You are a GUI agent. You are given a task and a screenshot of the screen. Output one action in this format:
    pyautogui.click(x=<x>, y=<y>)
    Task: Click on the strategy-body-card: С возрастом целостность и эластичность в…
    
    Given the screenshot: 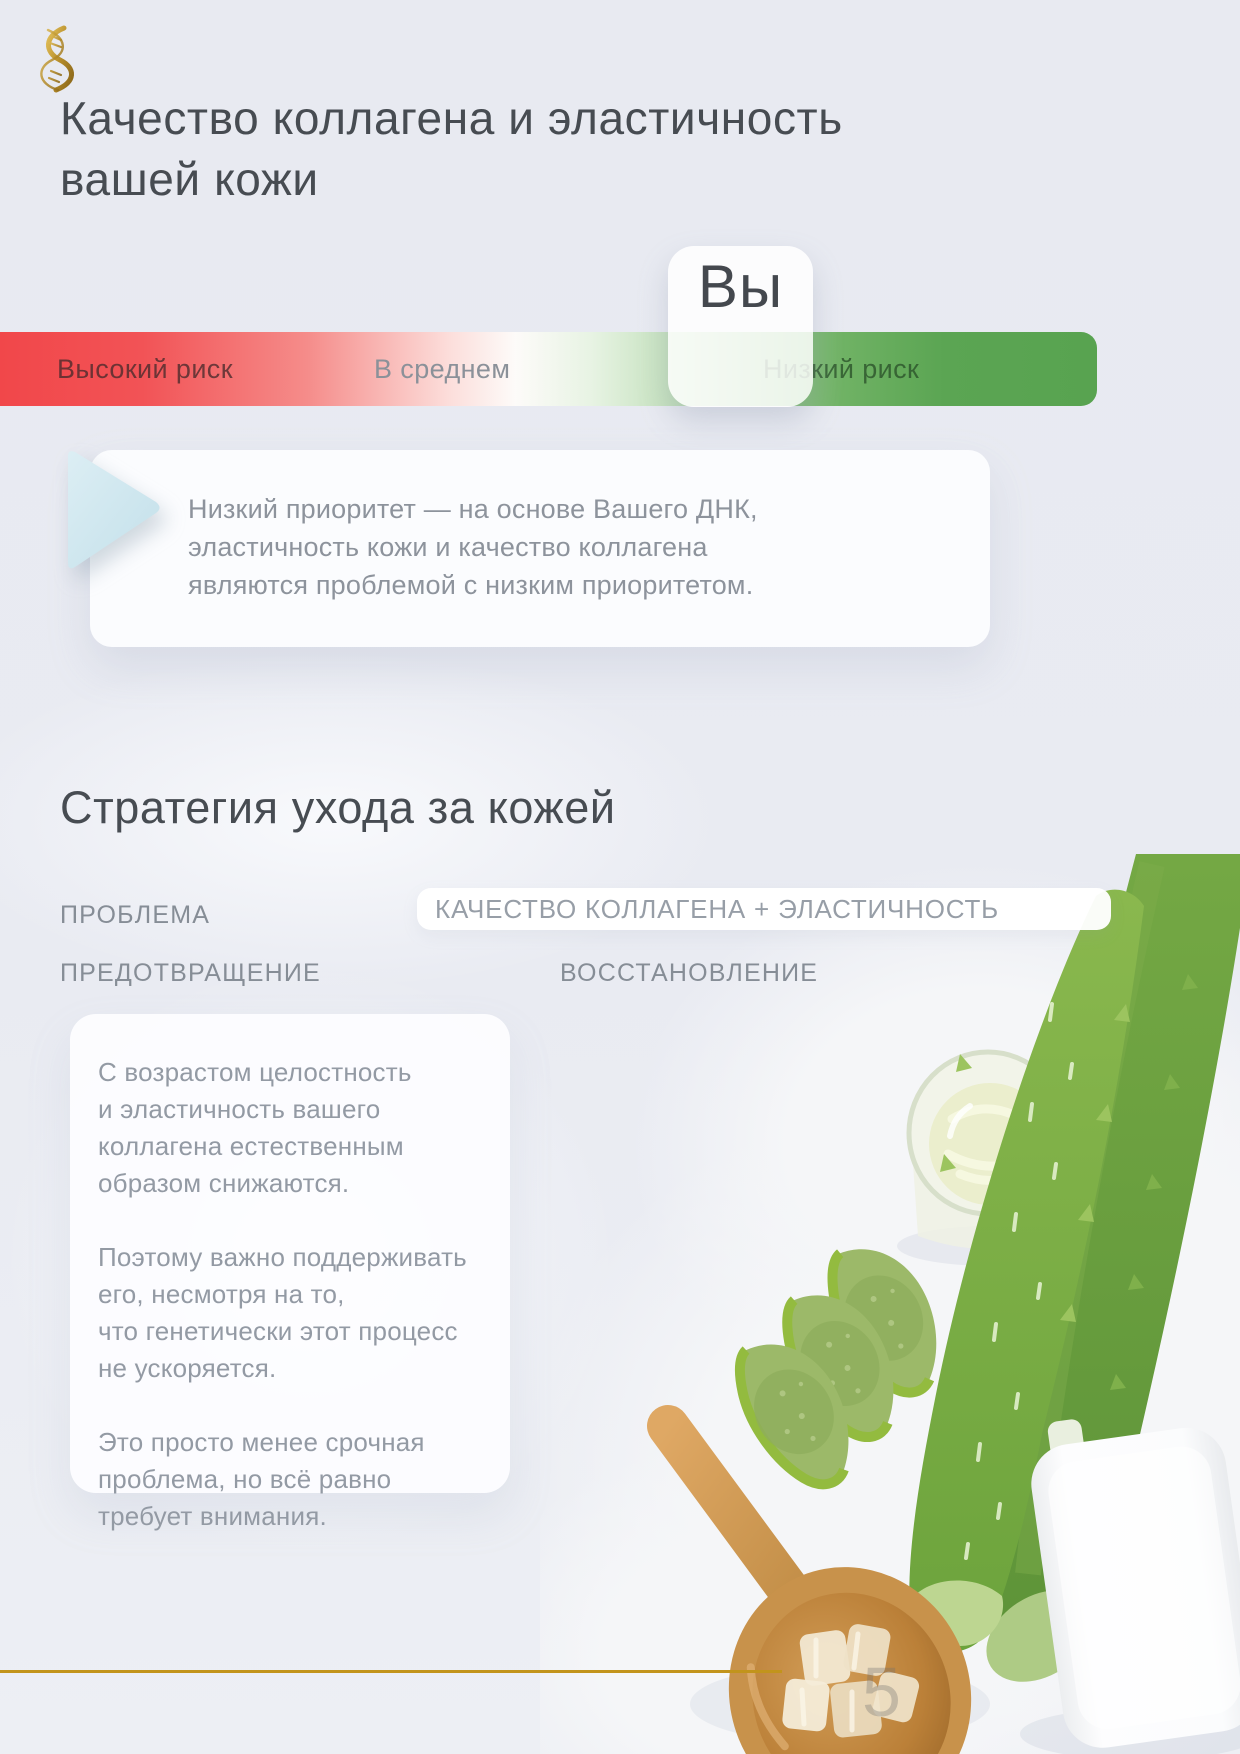 What is the action you would take?
    pyautogui.click(x=290, y=1272)
    